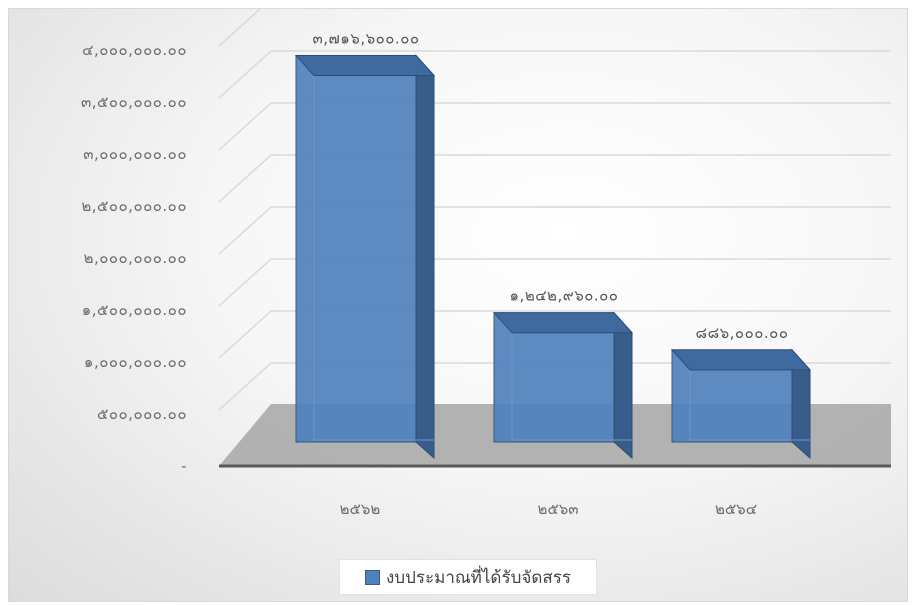  What do you see at coordinates (557, 509) in the screenshot?
I see `x-tick-label: ๒๕๖๓` at bounding box center [557, 509].